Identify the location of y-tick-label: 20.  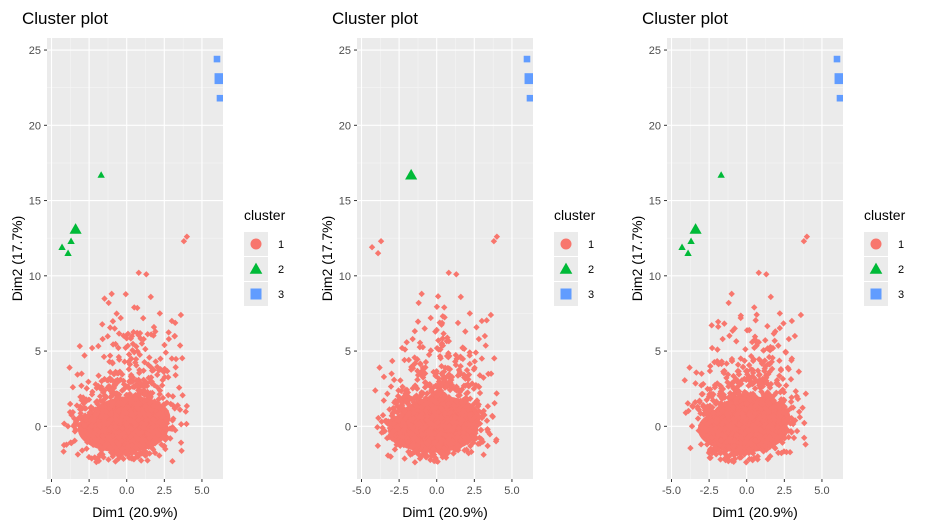
(655, 126).